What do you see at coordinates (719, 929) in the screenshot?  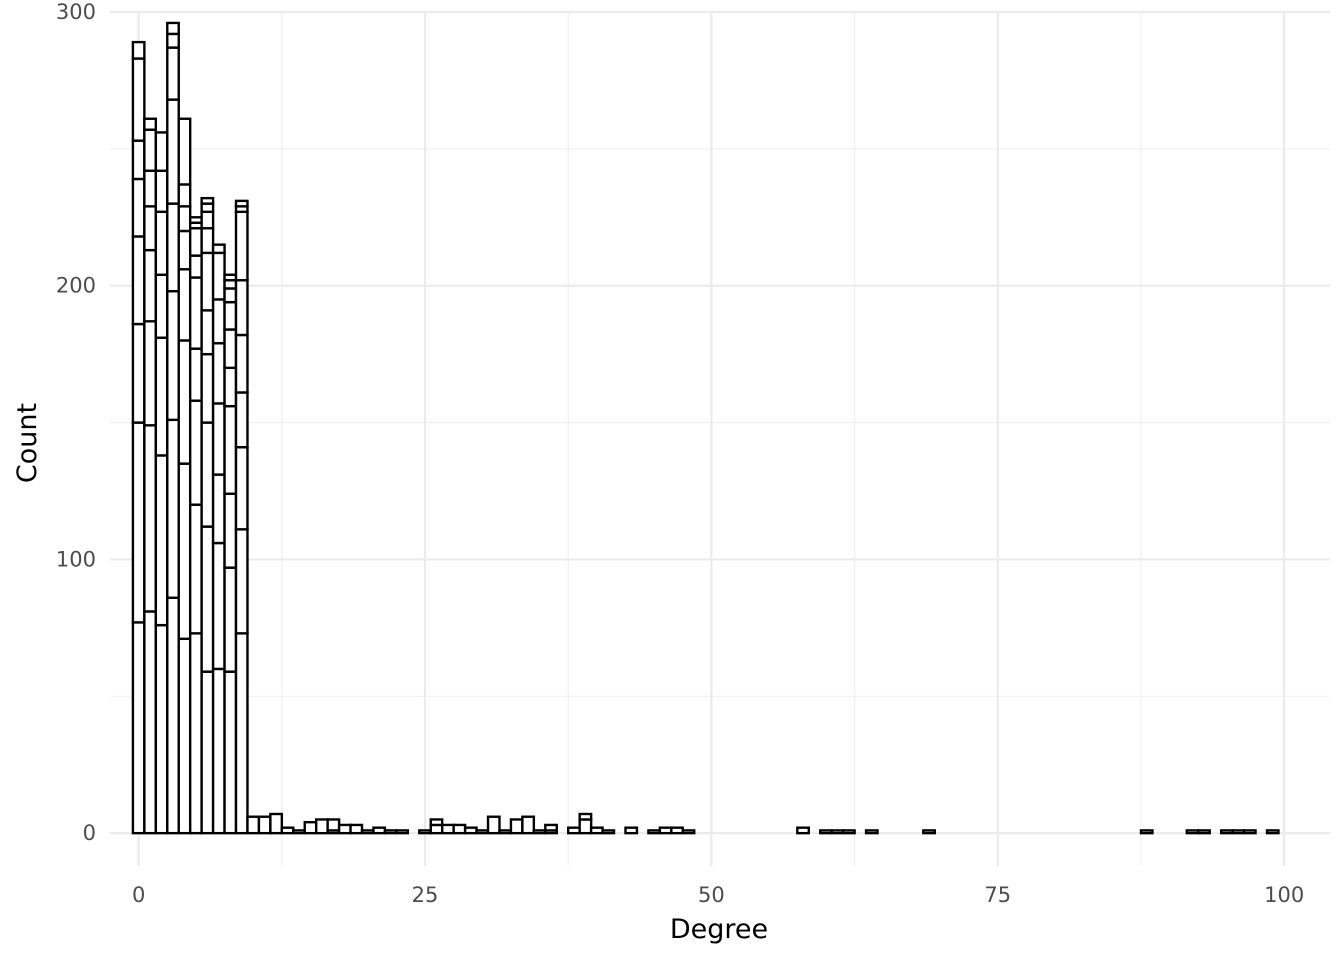 I see `x-axis-title: Degree` at bounding box center [719, 929].